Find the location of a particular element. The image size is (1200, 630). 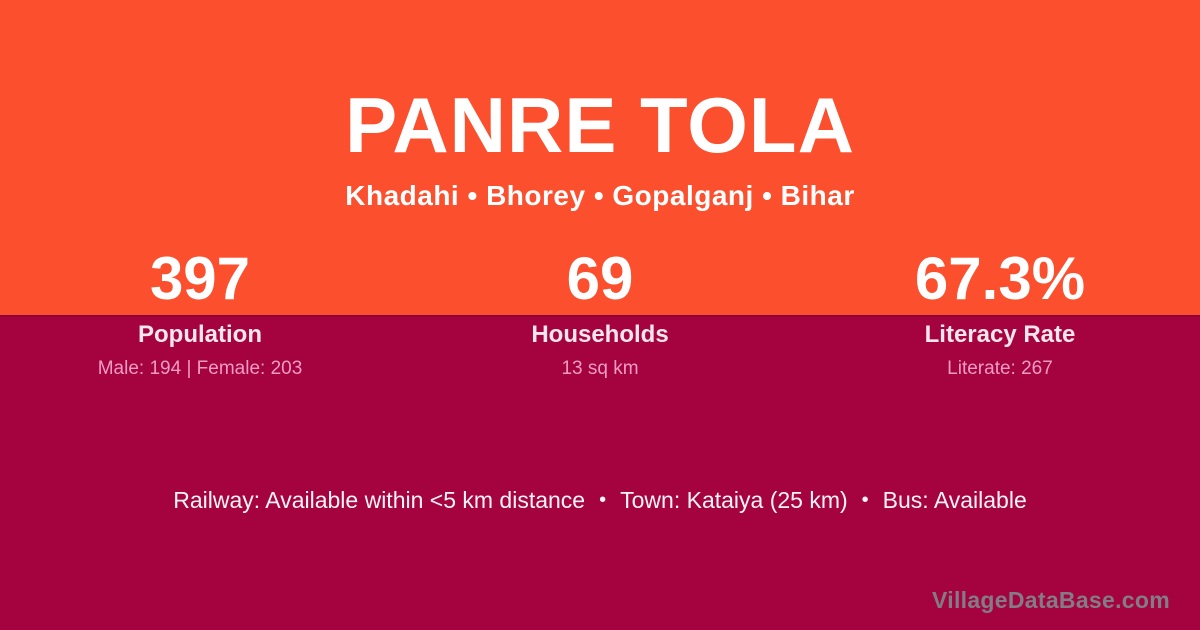

literacy-label: Literacy Rate is located at coordinates (1000, 334).